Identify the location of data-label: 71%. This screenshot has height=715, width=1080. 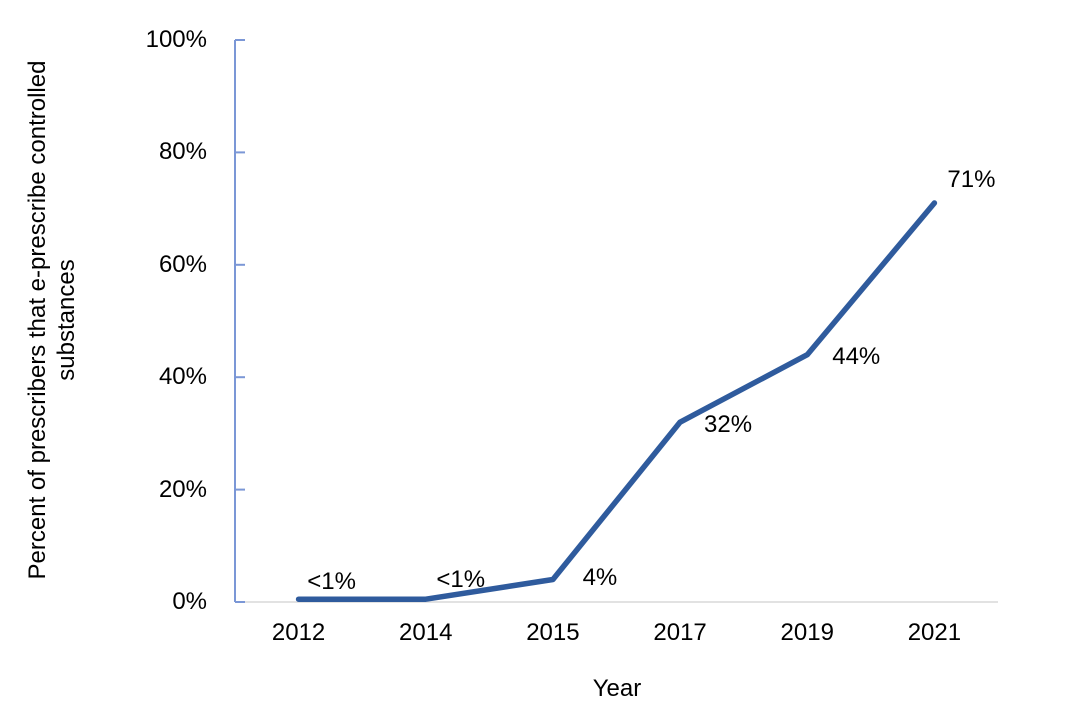
(971, 179).